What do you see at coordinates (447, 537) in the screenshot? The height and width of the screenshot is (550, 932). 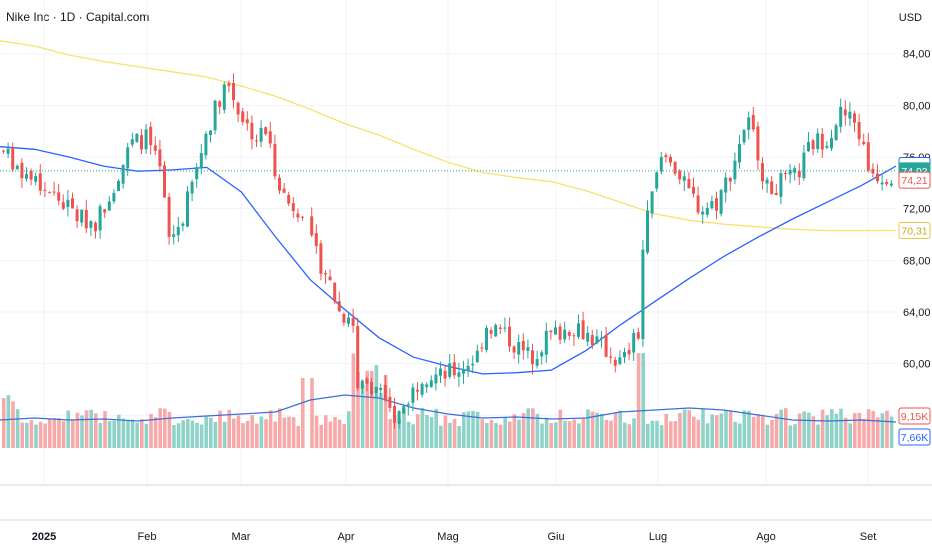 I see `x-tick-label: Mag` at bounding box center [447, 537].